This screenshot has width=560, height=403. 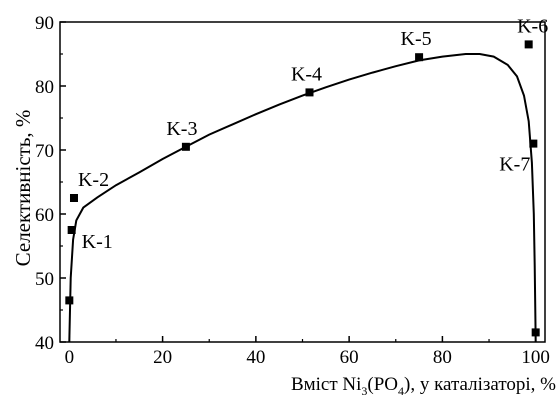 I want to click on point-label: K-4, so click(x=306, y=74).